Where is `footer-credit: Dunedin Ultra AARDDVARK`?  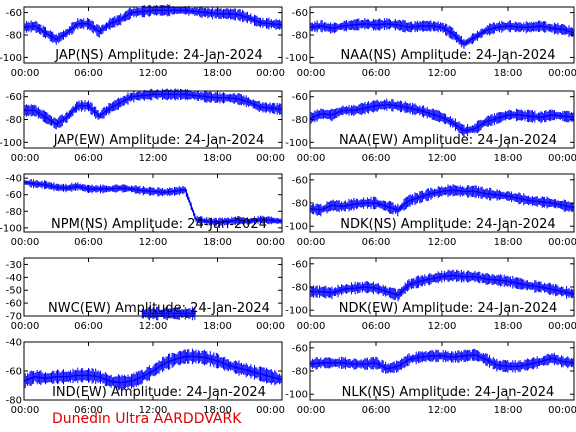 footer-credit: Dunedin Ultra AARDDVARK is located at coordinates (147, 419).